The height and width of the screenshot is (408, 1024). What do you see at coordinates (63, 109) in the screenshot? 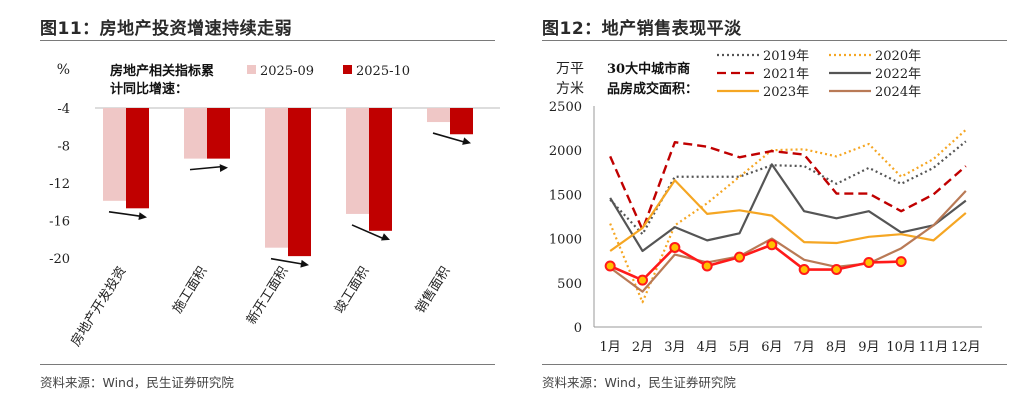
I see `y-tick-label: -4` at bounding box center [63, 109].